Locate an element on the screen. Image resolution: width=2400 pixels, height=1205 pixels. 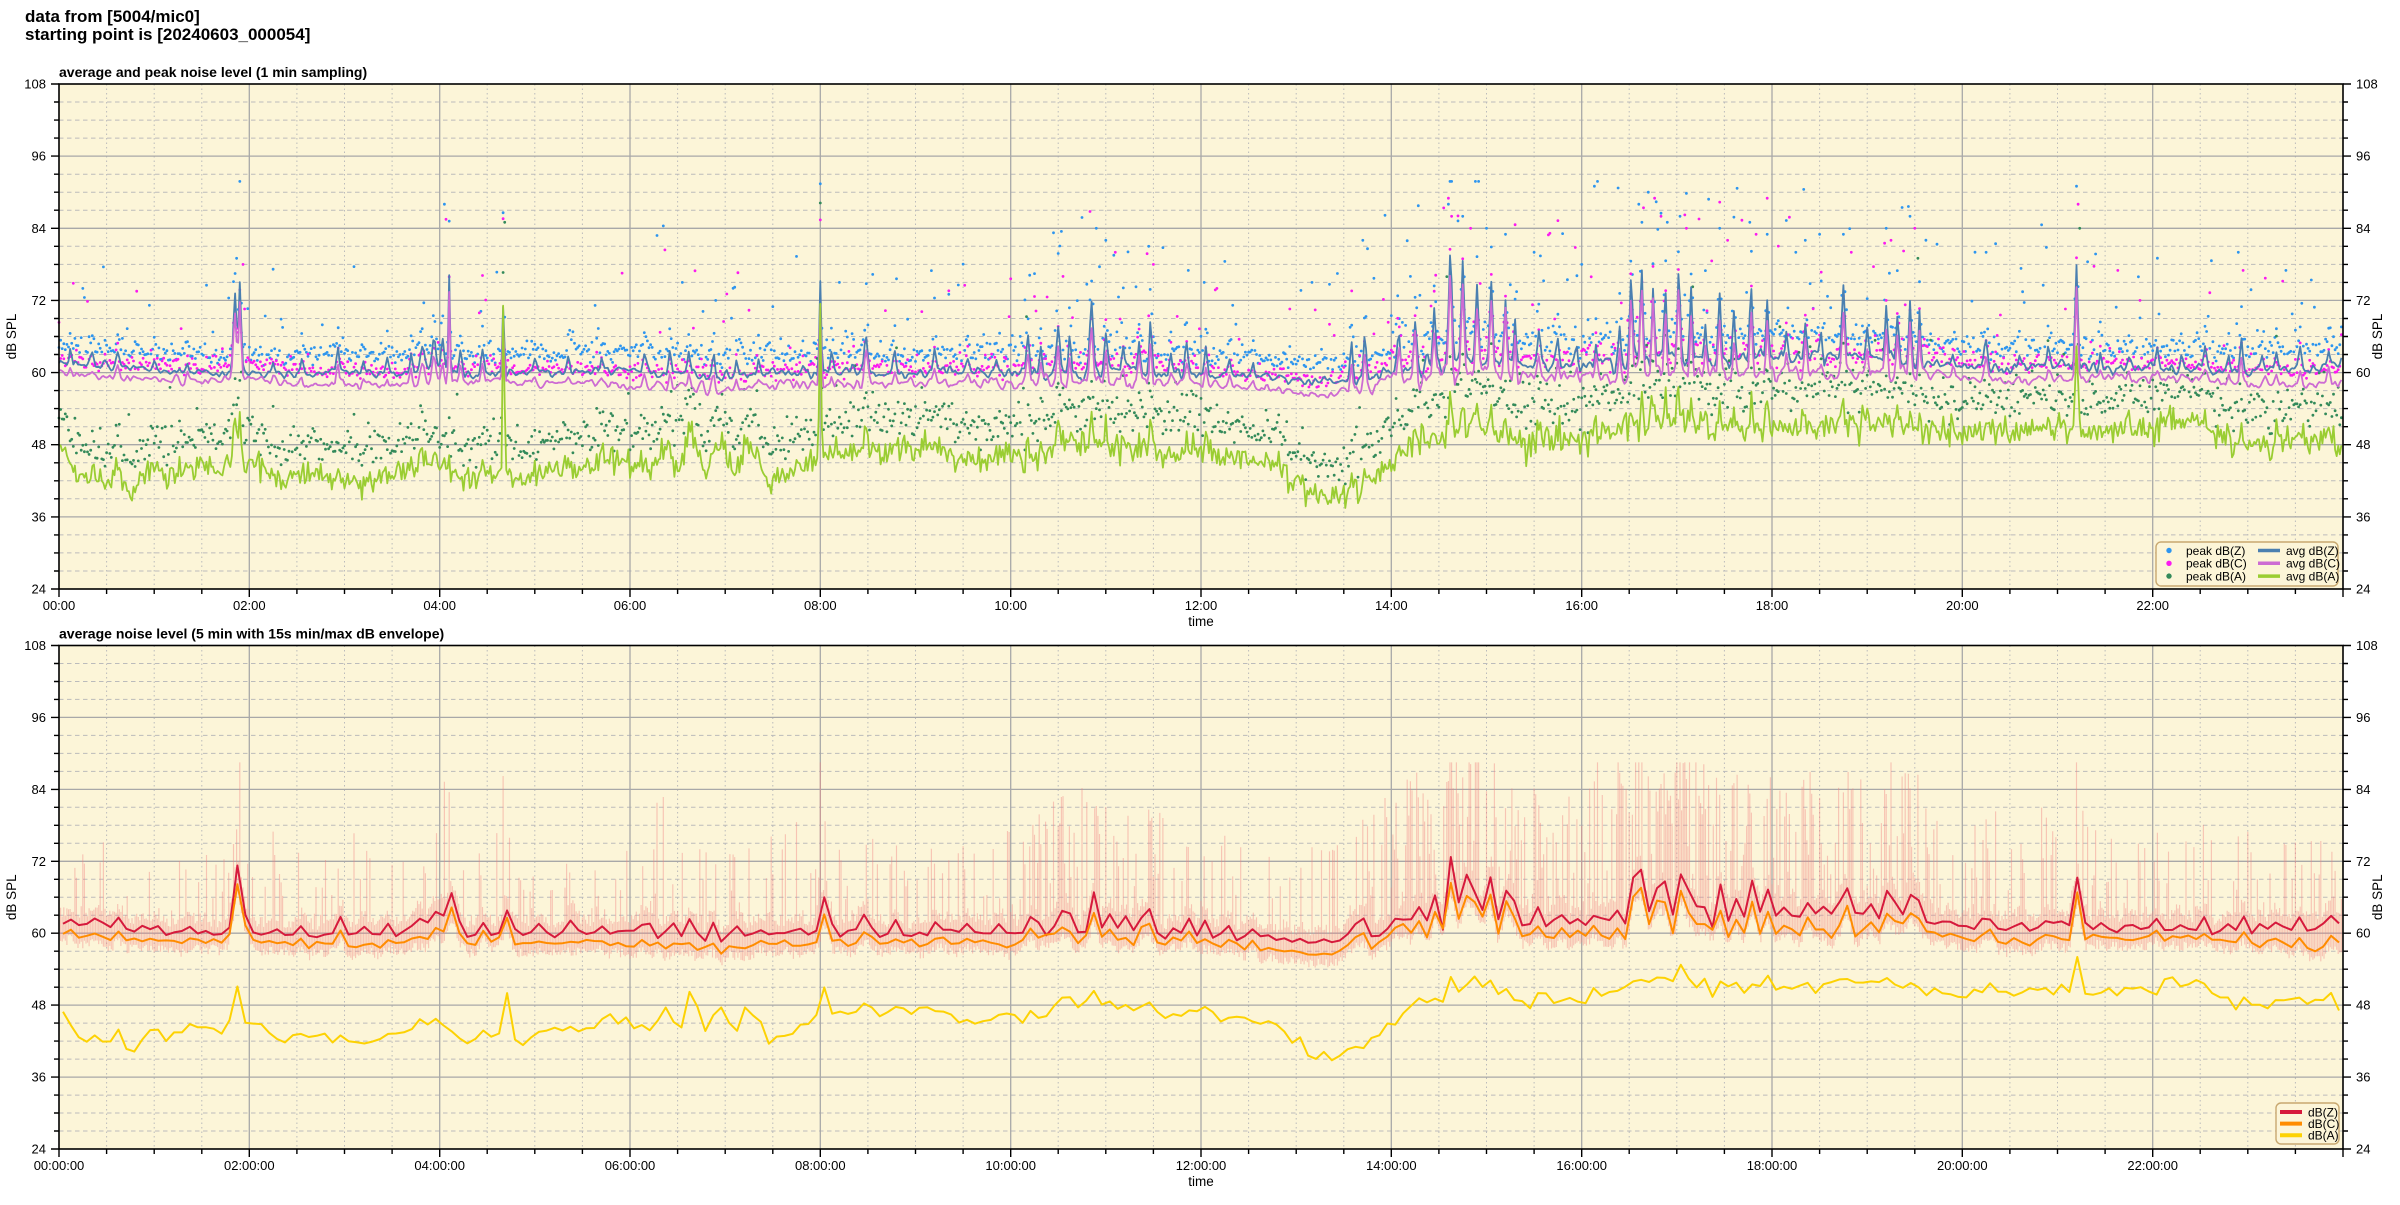
svg-text: 12:00:00 is located at coordinates (1201, 1165).